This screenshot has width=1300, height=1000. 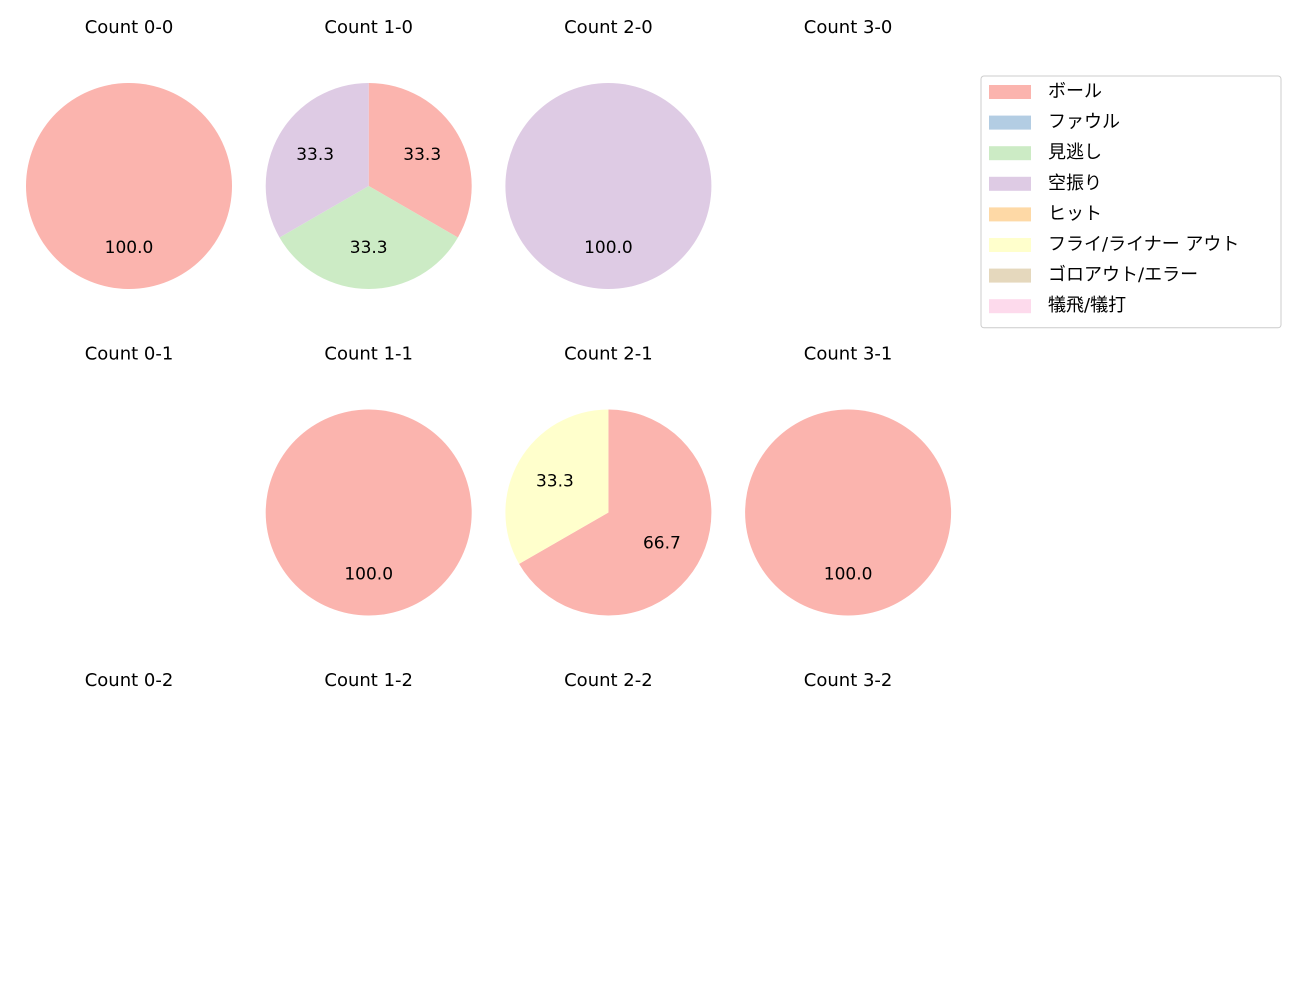 I want to click on chart-title: Count 1-0, so click(x=368, y=27).